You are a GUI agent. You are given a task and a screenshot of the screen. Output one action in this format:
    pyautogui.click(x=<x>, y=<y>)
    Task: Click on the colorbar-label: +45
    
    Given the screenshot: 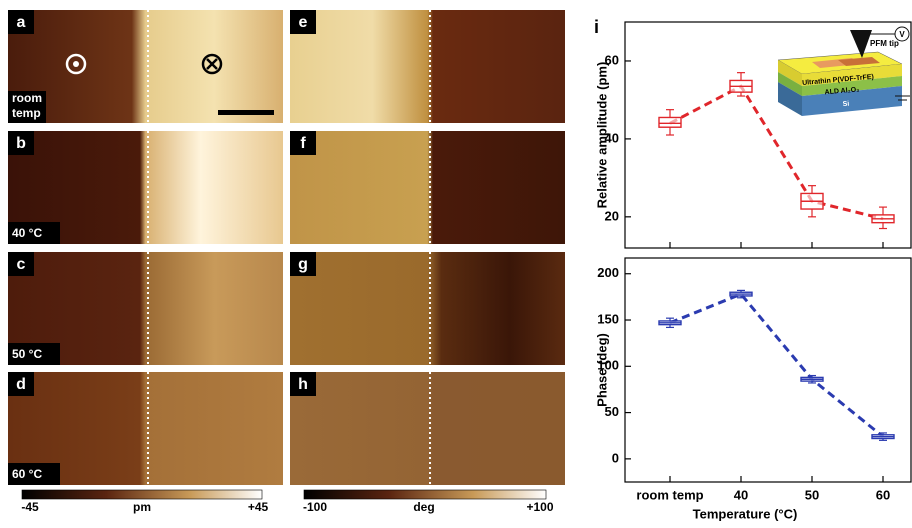 What is the action you would take?
    pyautogui.click(x=258, y=507)
    